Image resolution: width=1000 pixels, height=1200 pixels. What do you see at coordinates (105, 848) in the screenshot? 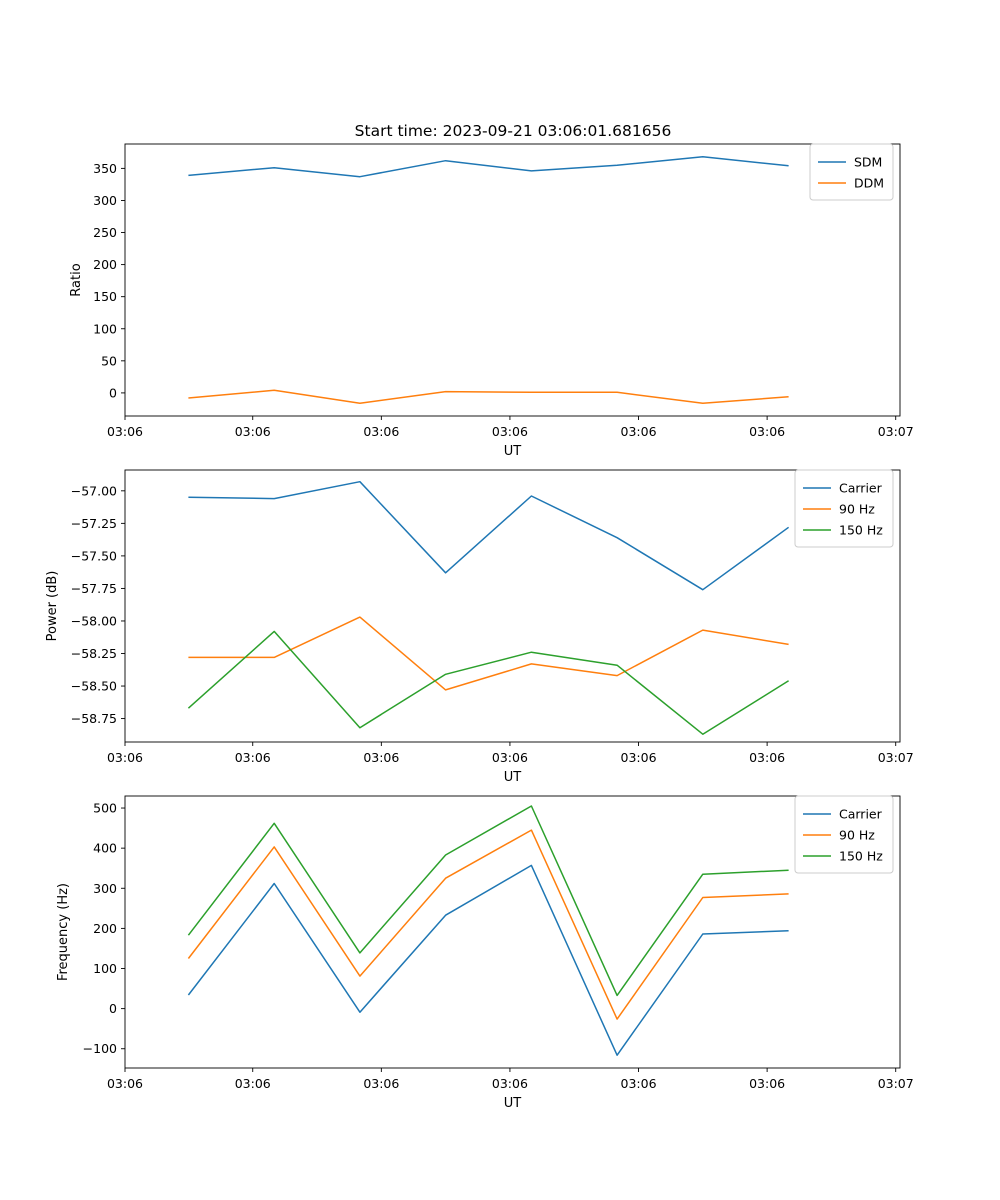
I see `y-tick-label: 400` at bounding box center [105, 848].